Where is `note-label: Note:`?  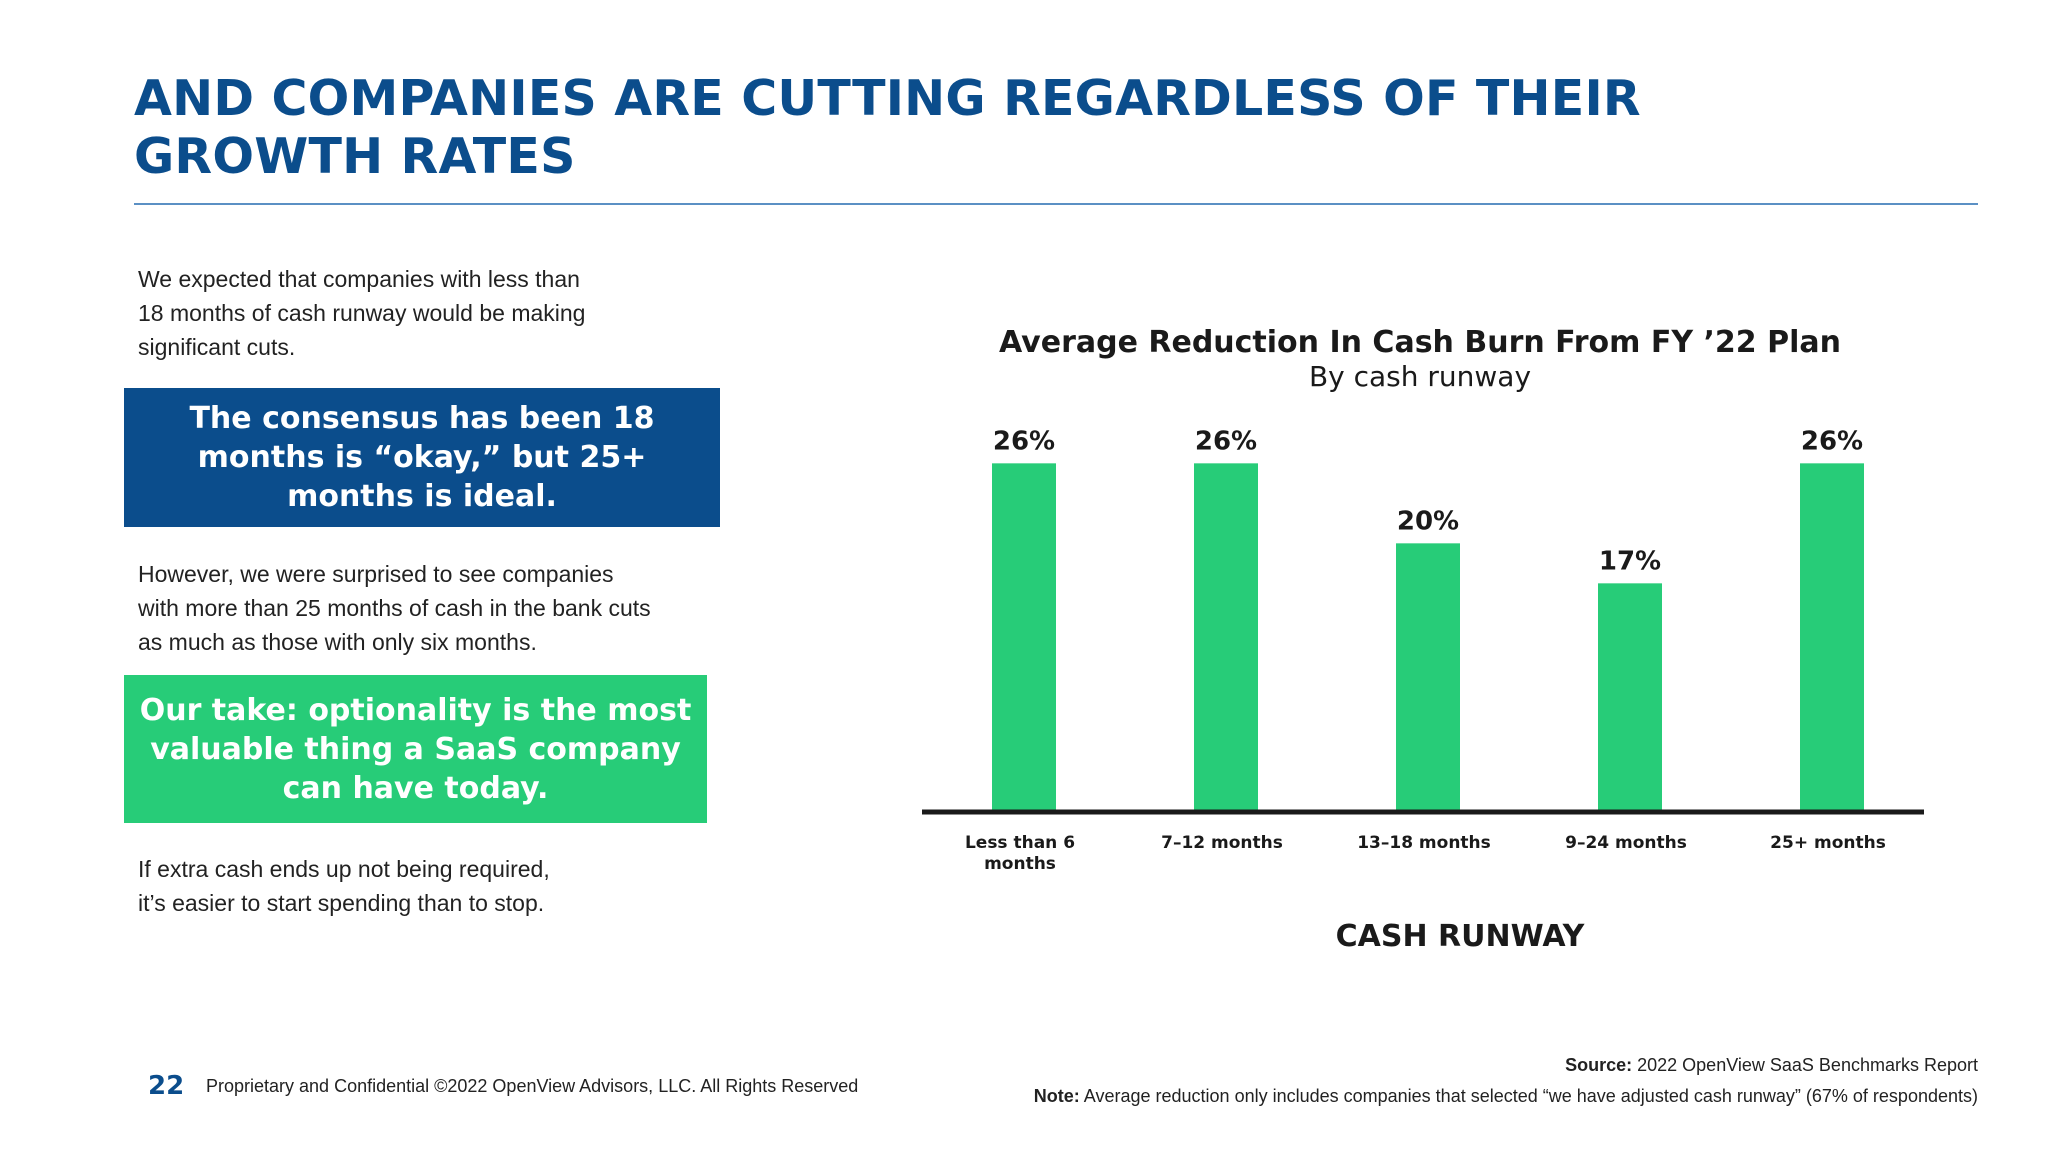 note-label: Note: is located at coordinates (1056, 1096).